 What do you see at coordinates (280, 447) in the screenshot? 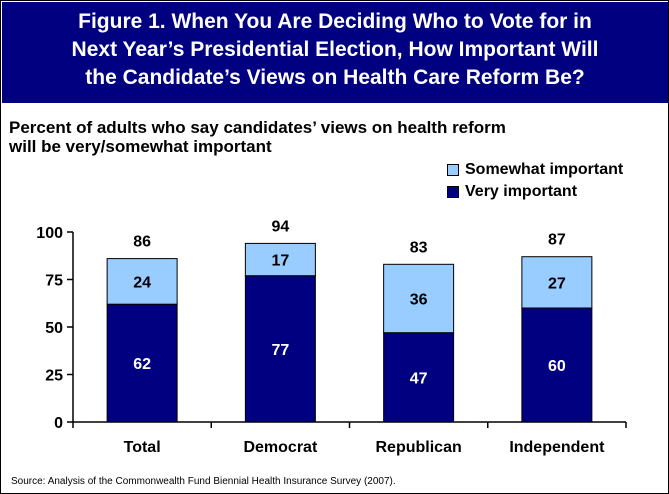
I see `x-tick-label: Democrat` at bounding box center [280, 447].